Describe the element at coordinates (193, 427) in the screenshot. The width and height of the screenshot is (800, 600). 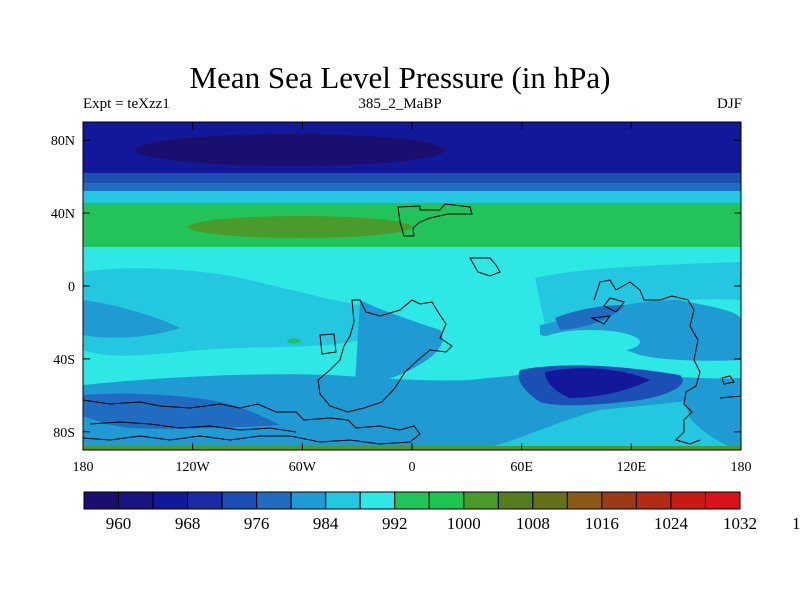
I see `coast-south-inner` at that location.